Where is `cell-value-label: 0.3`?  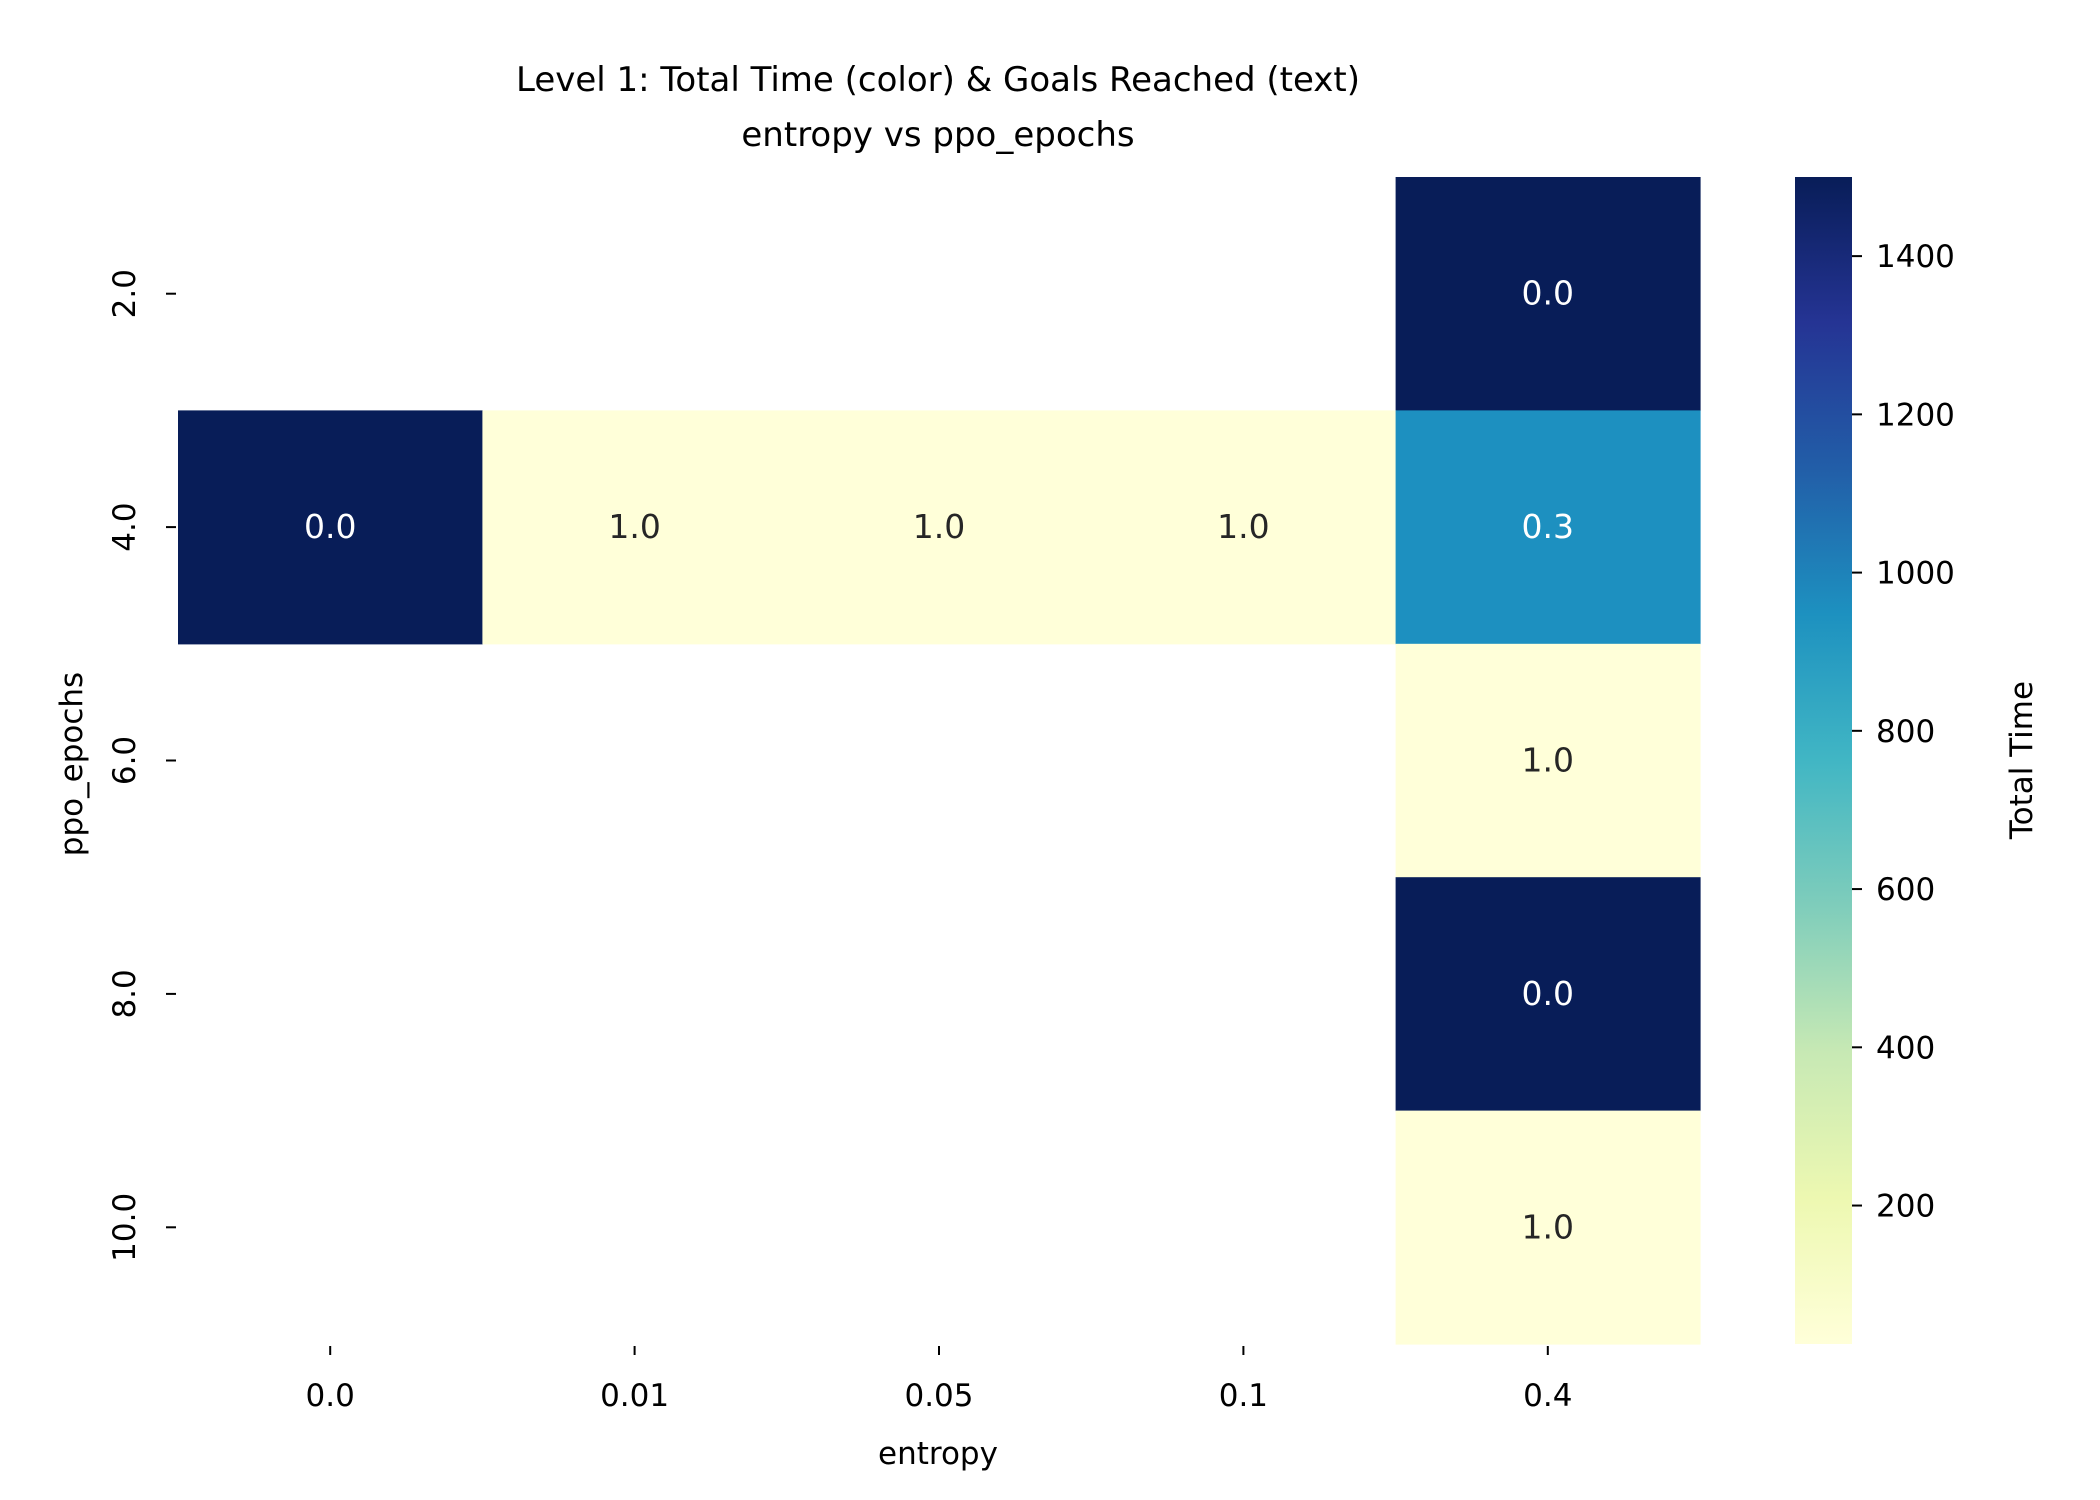 cell-value-label: 0.3 is located at coordinates (1548, 526).